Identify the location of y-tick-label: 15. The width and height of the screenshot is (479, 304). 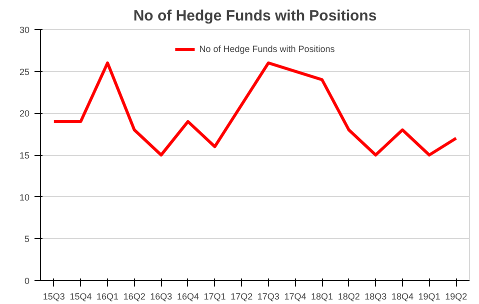
(24, 155).